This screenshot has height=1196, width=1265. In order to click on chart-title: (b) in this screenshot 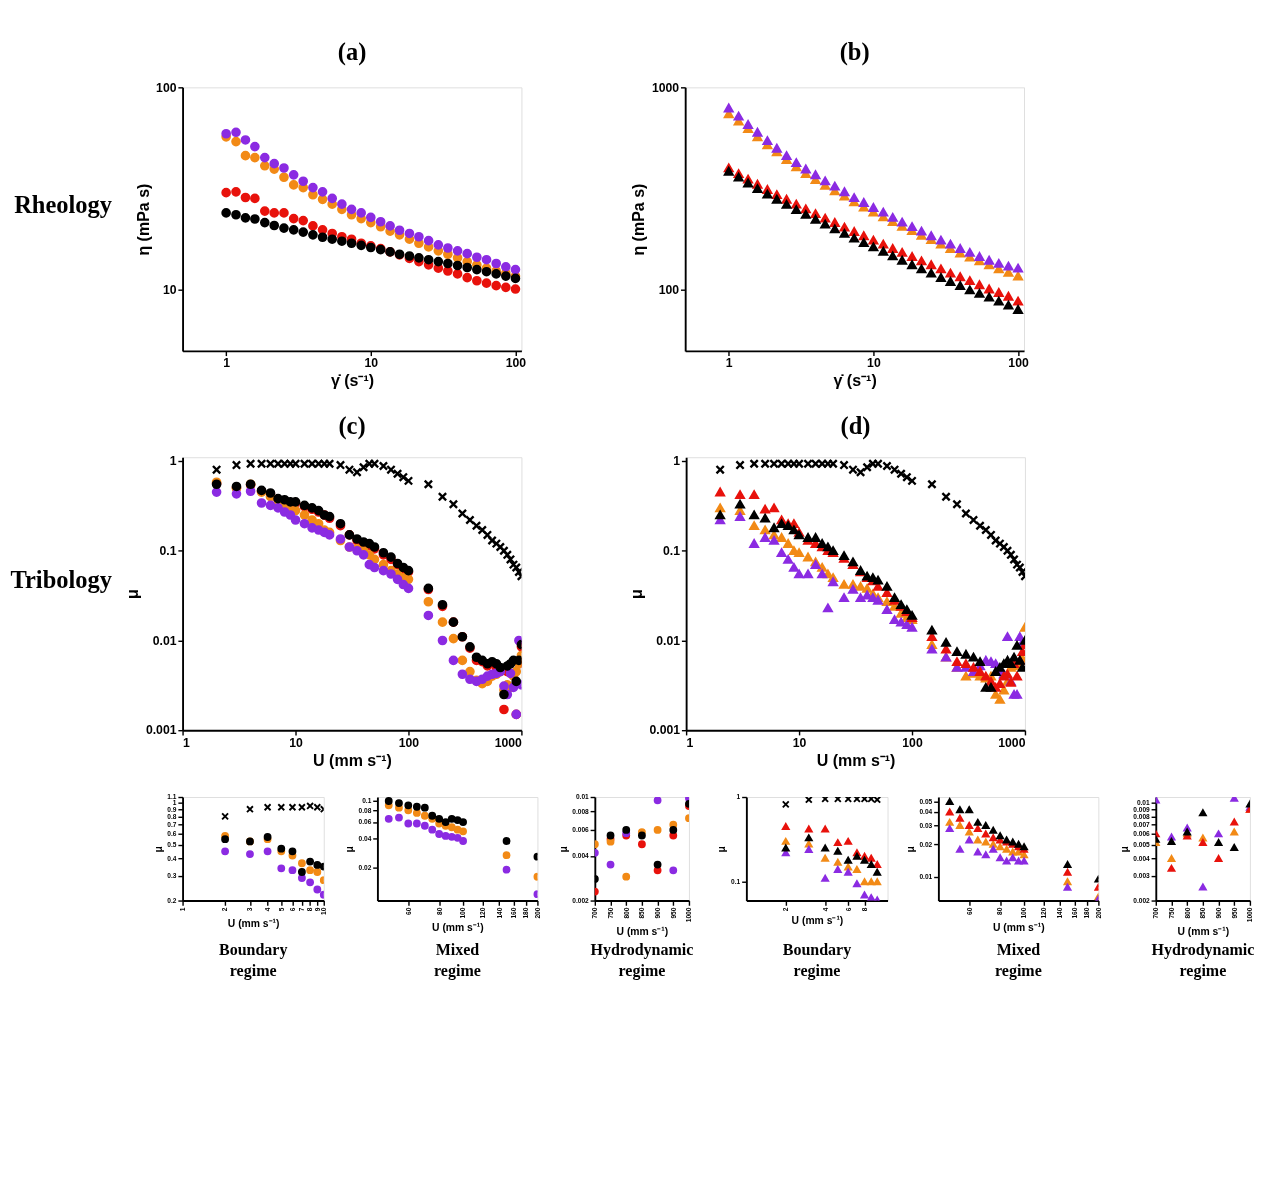, I will do `click(854, 52)`.